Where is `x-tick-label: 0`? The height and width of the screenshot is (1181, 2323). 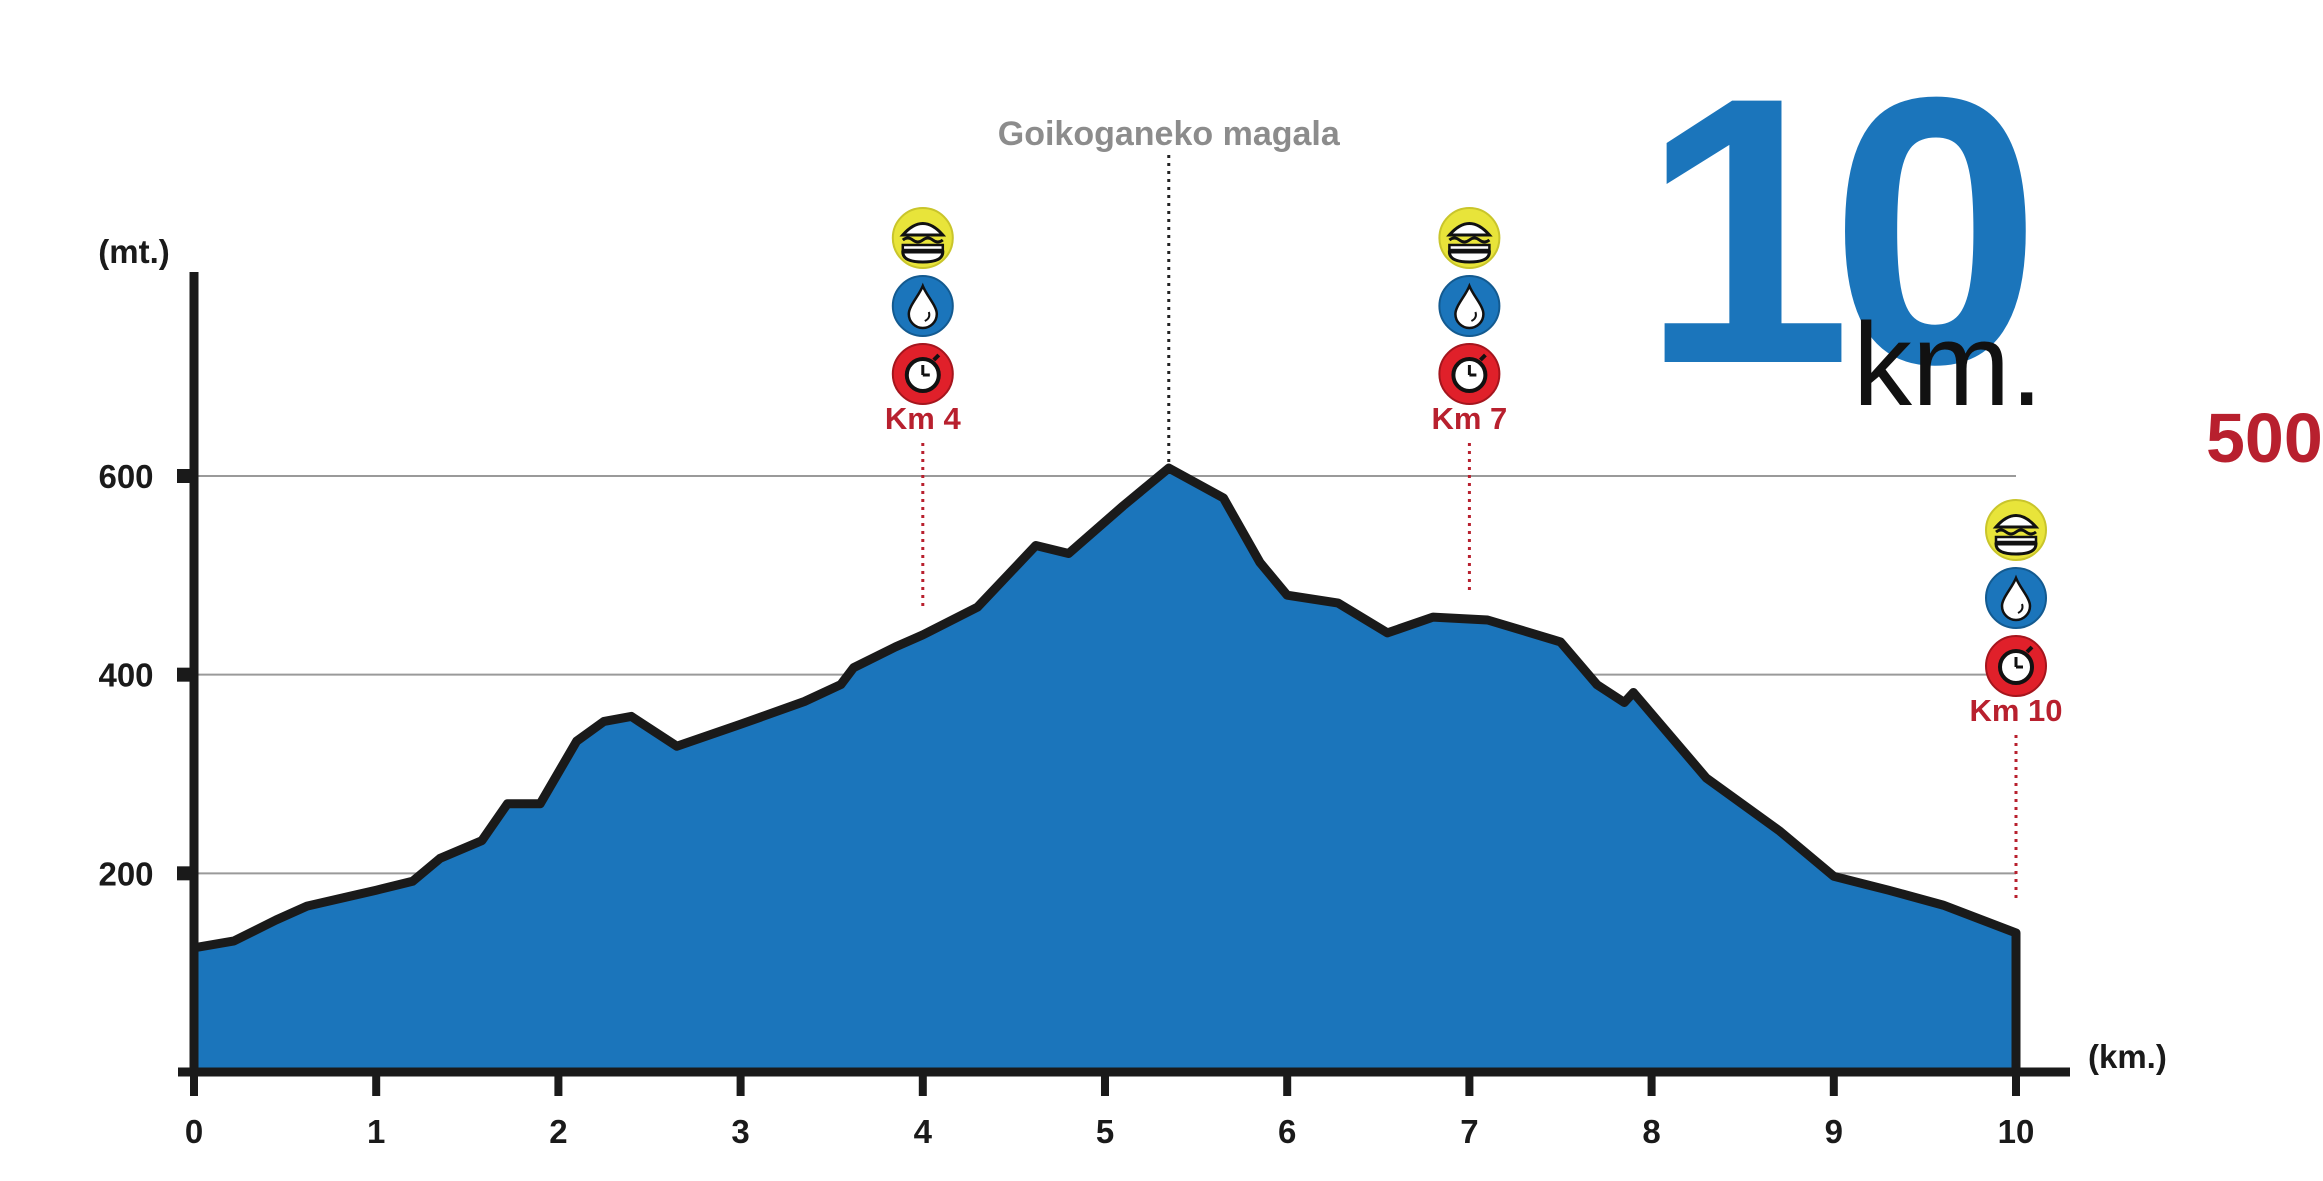
x-tick-label: 0 is located at coordinates (194, 1131).